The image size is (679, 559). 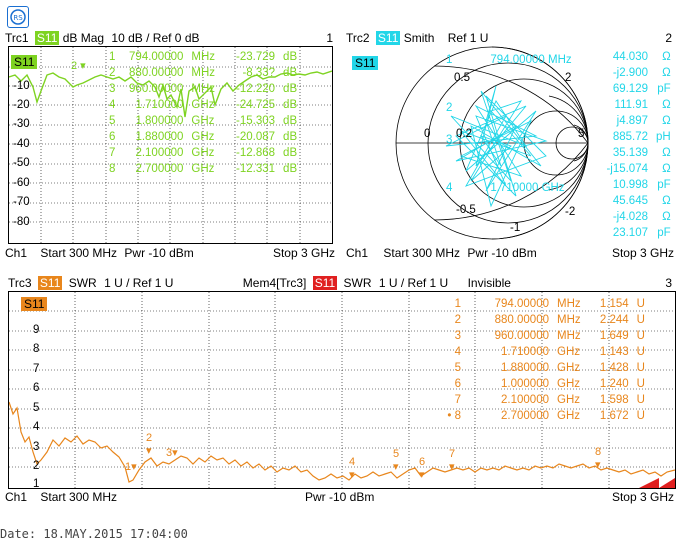 What do you see at coordinates (203, 169) in the screenshot?
I see `marker-row: 8 2.700000 GHz -12.331 dB` at bounding box center [203, 169].